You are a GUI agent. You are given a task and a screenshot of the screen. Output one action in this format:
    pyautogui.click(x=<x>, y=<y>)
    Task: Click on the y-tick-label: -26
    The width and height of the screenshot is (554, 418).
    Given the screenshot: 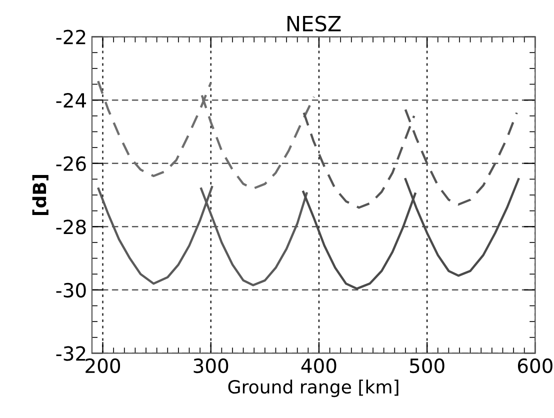 What is the action you would take?
    pyautogui.click(x=71, y=164)
    